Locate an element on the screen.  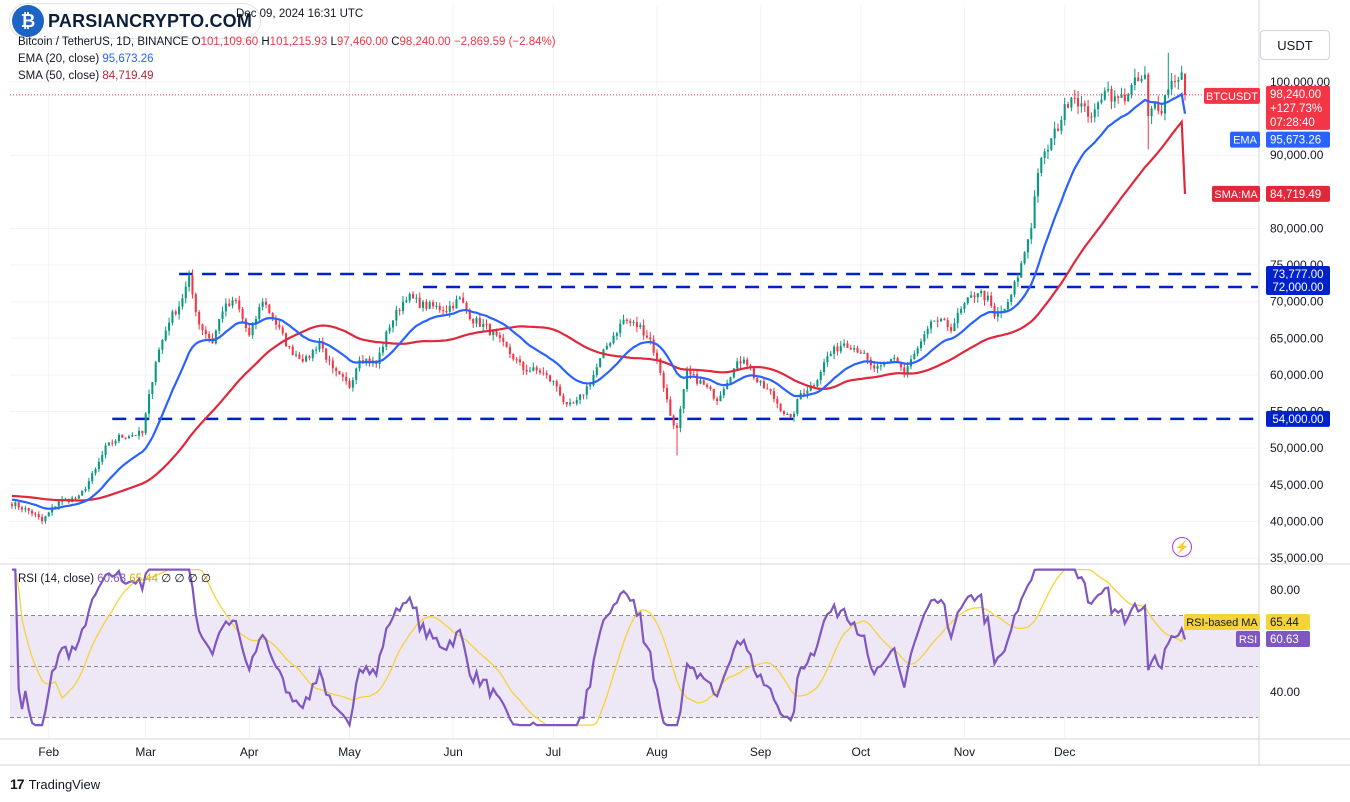
rsi-legend-value: 60.63 is located at coordinates (112, 579).